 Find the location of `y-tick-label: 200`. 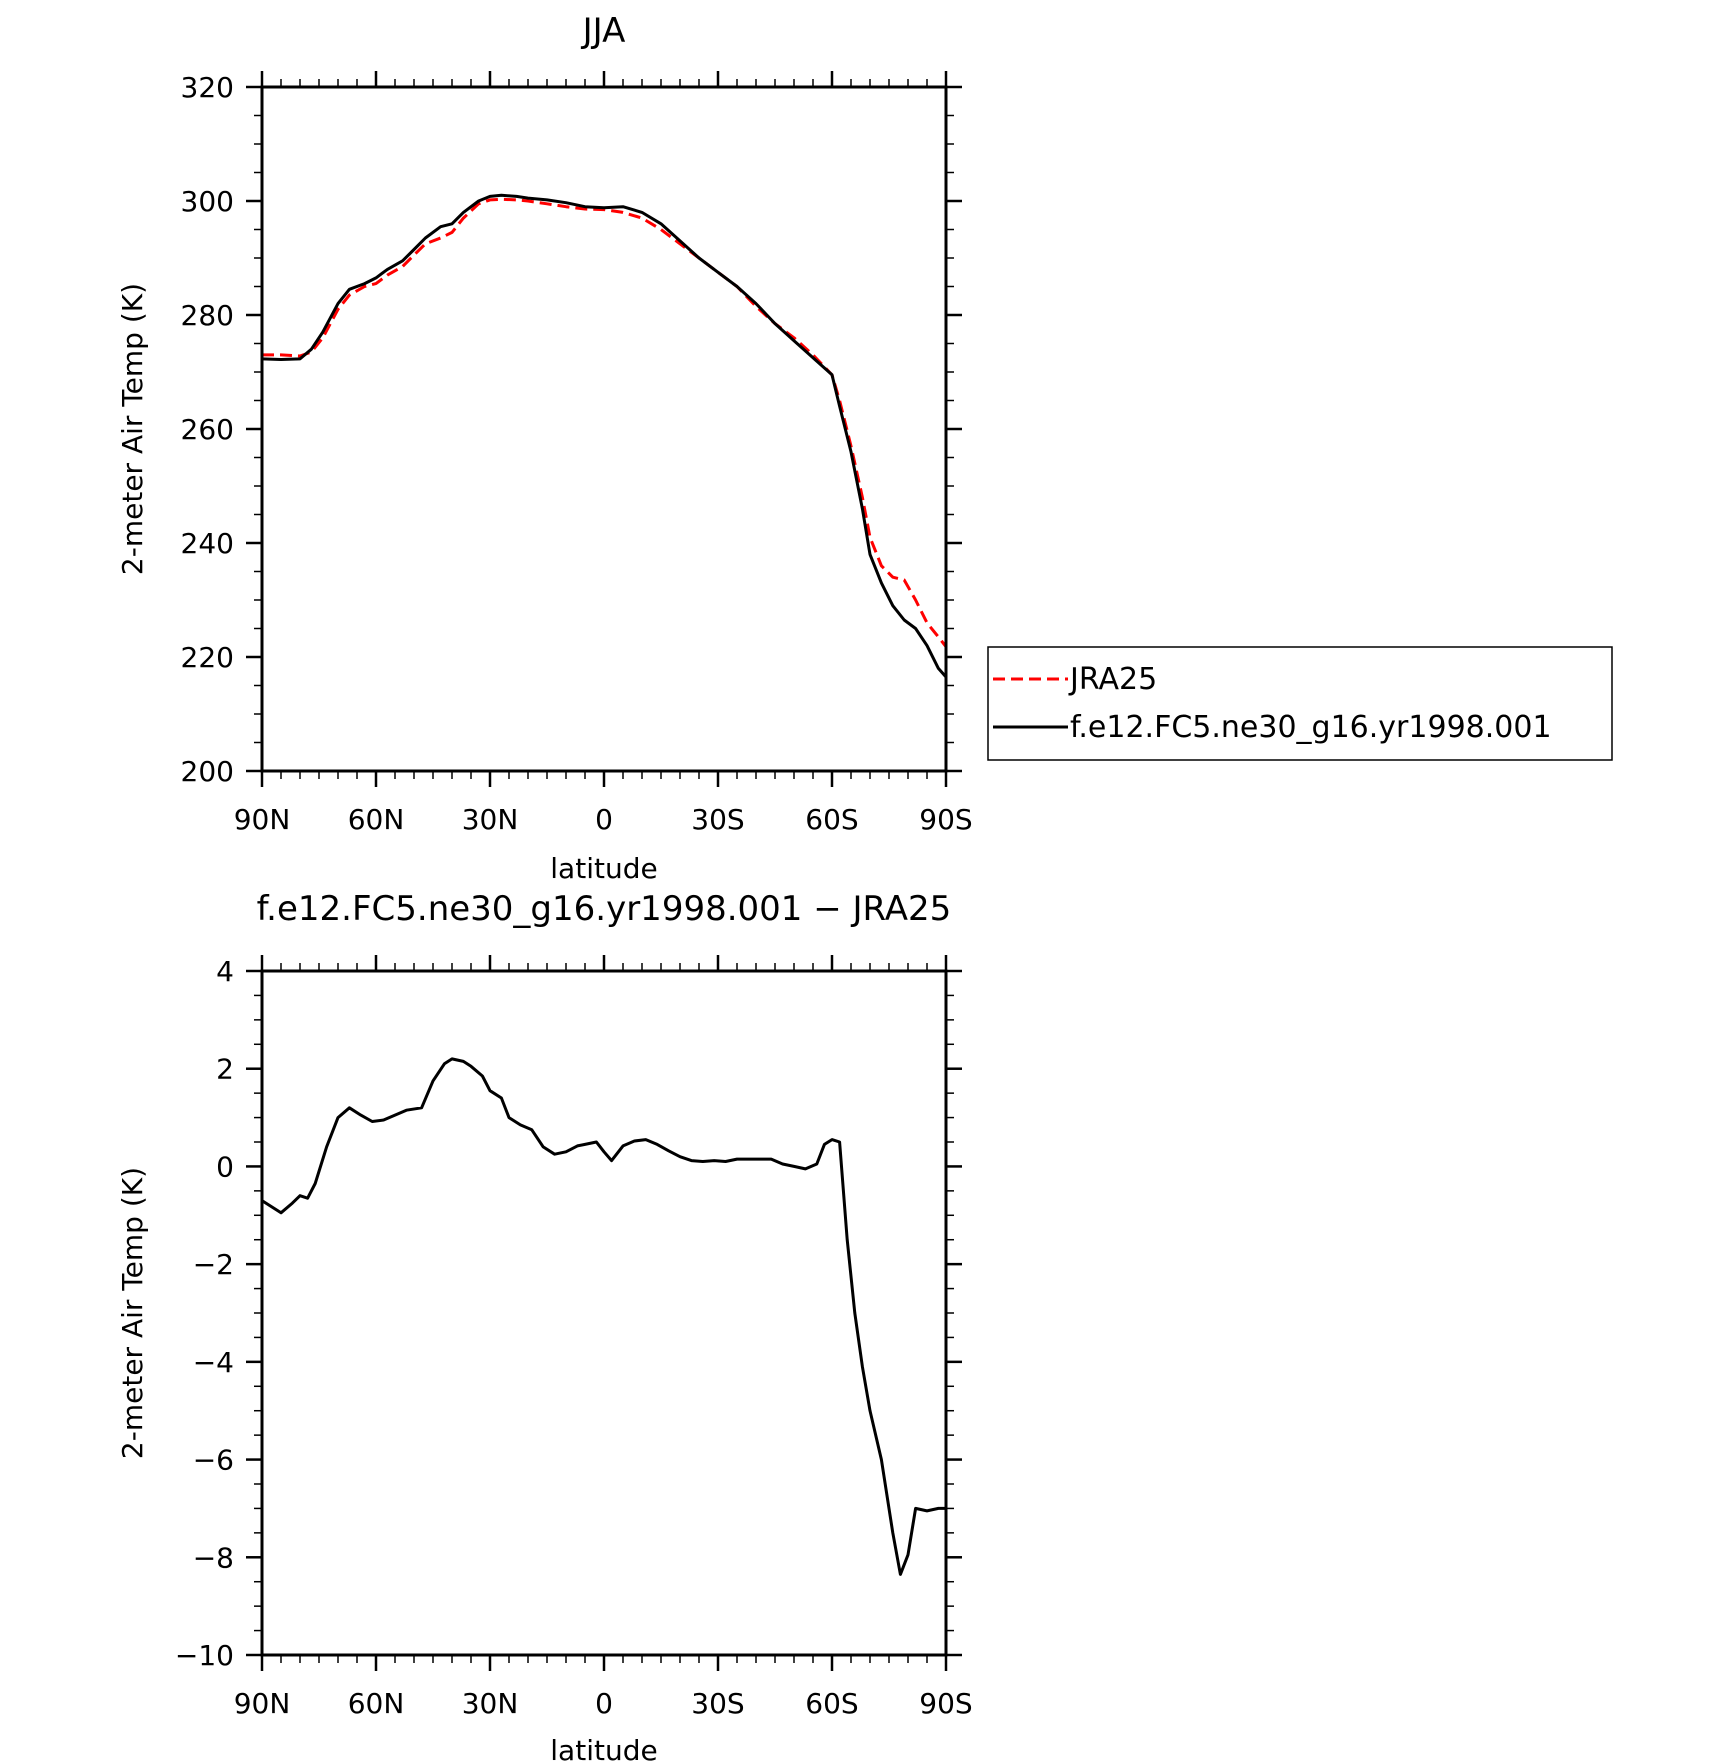

y-tick-label: 200 is located at coordinates (207, 771).